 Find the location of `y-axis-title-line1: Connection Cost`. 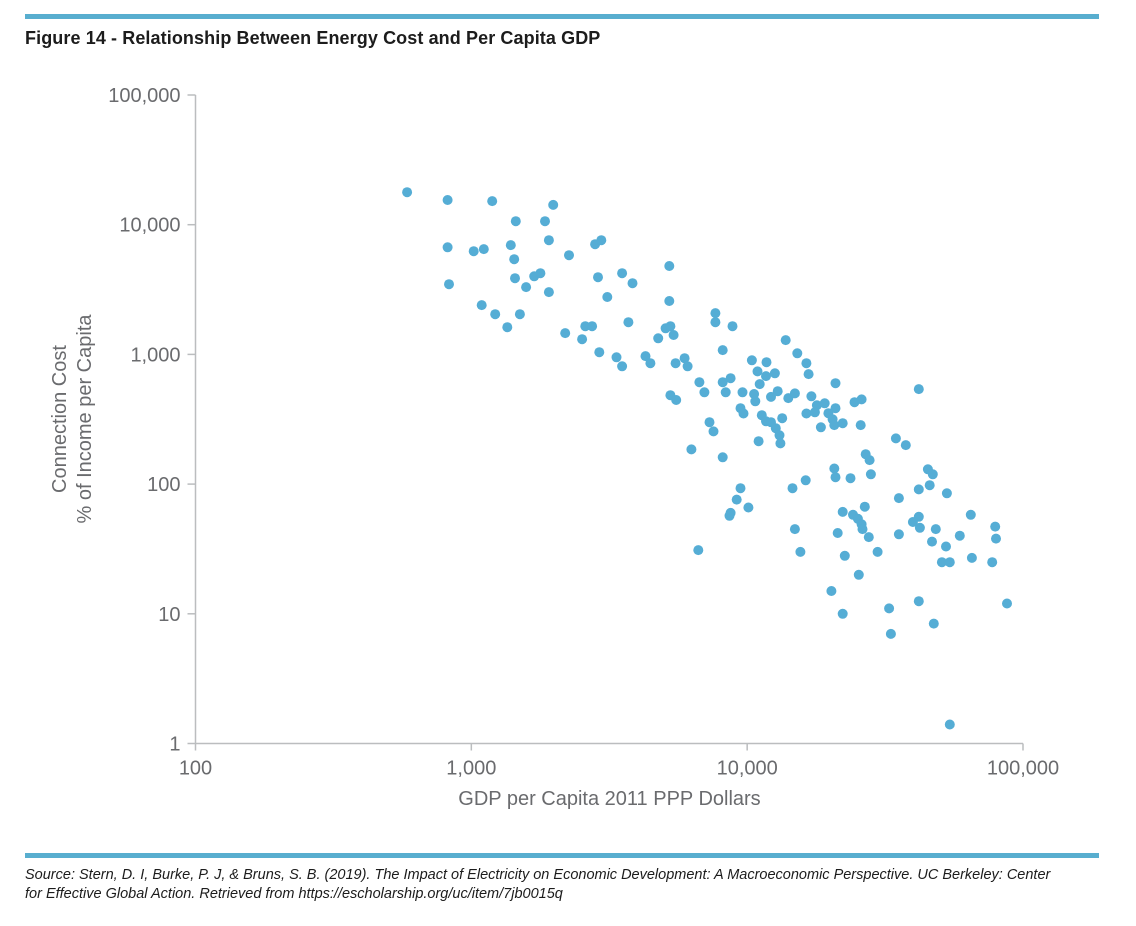

y-axis-title-line1: Connection Cost is located at coordinates (60, 419).